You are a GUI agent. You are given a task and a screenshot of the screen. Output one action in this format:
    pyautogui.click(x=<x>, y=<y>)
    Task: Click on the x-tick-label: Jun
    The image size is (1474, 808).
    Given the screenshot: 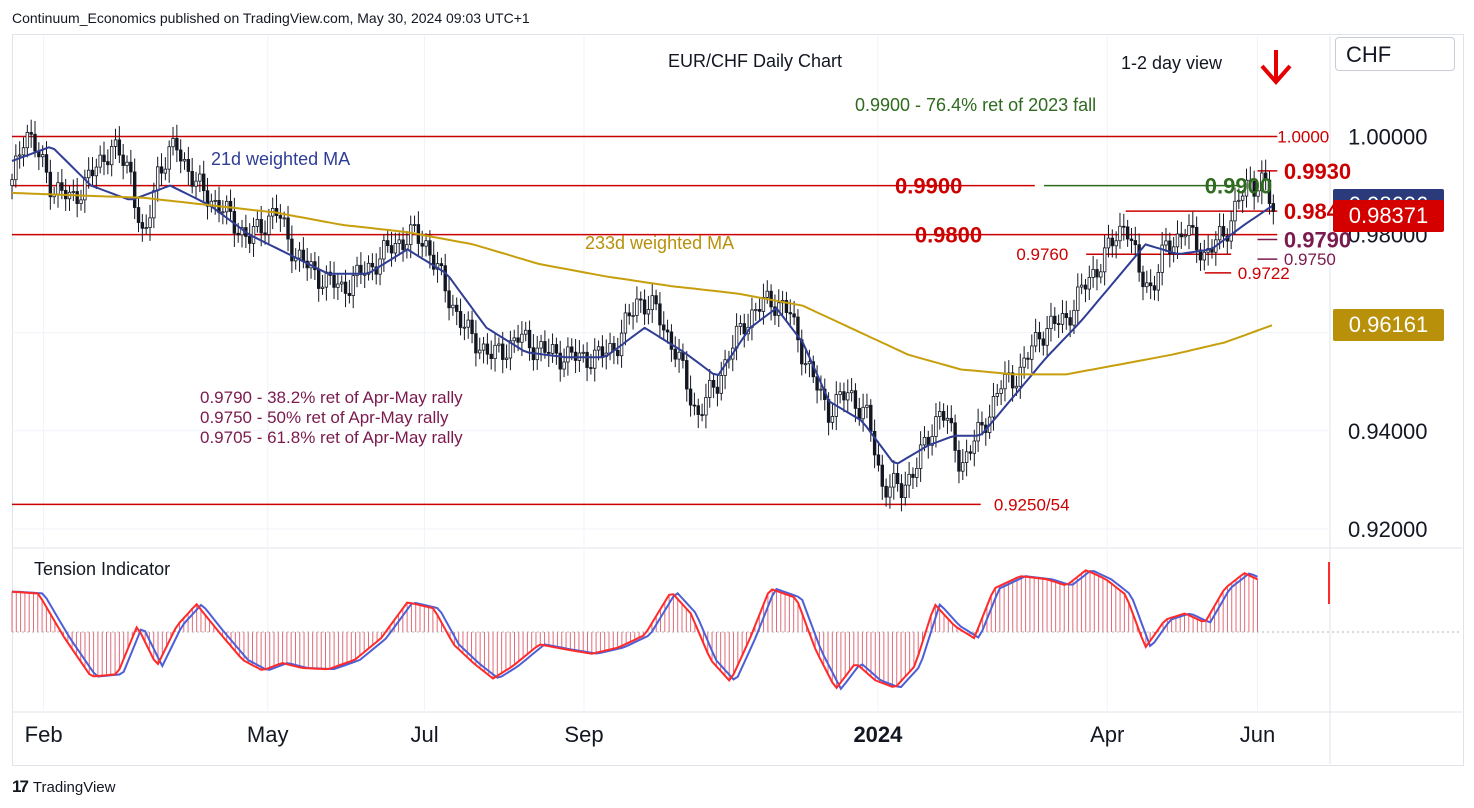 What is the action you would take?
    pyautogui.click(x=1257, y=734)
    